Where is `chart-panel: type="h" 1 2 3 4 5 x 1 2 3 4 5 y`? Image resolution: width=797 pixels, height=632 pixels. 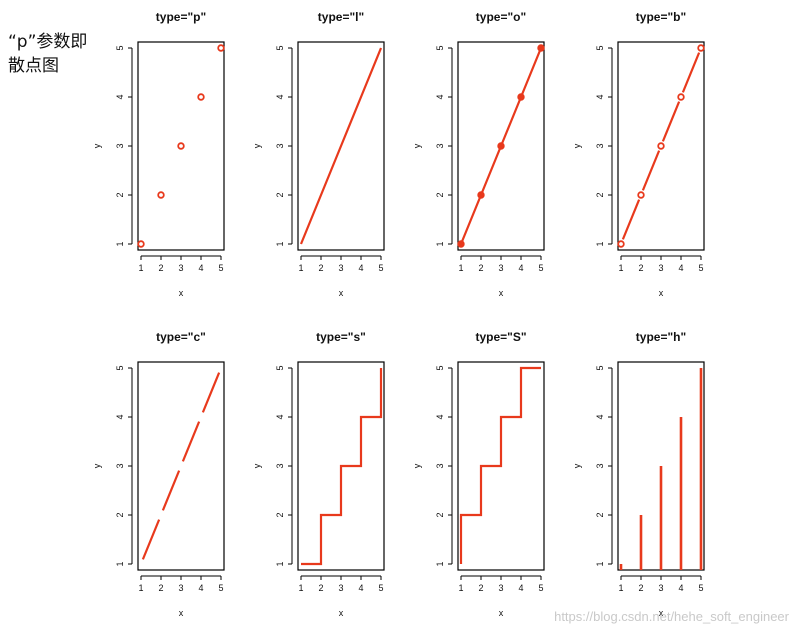 chart-panel: type="h" 1 2 3 4 5 x 1 2 3 4 5 y is located at coordinates (638, 474).